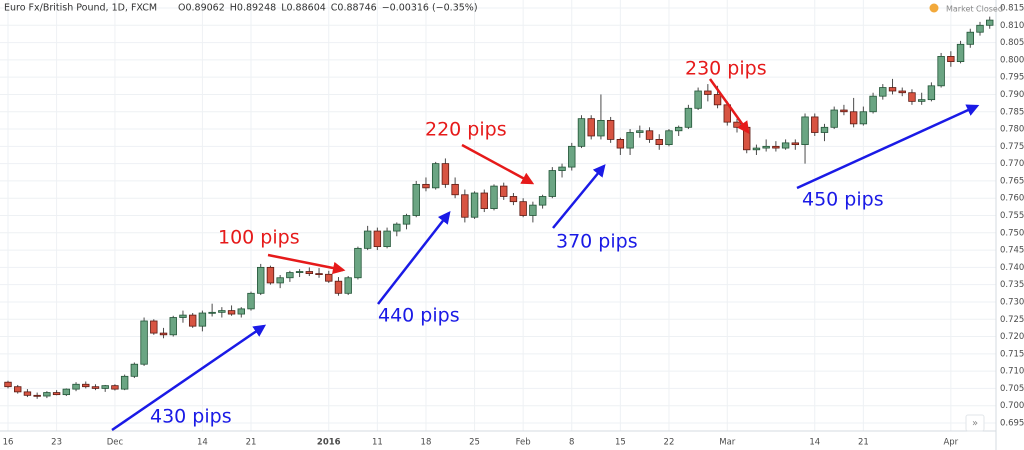 The height and width of the screenshot is (450, 1024). I want to click on y-tick-label: 0.69500, so click(1012, 424).